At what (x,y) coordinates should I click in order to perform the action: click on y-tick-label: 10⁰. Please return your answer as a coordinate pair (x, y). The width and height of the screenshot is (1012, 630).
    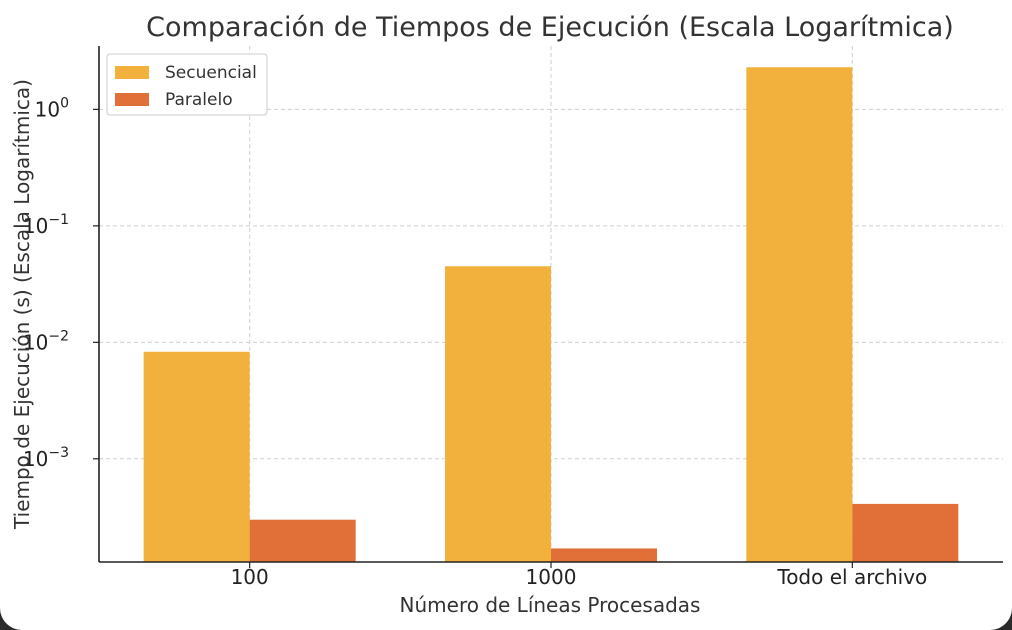
    Looking at the image, I should click on (52, 108).